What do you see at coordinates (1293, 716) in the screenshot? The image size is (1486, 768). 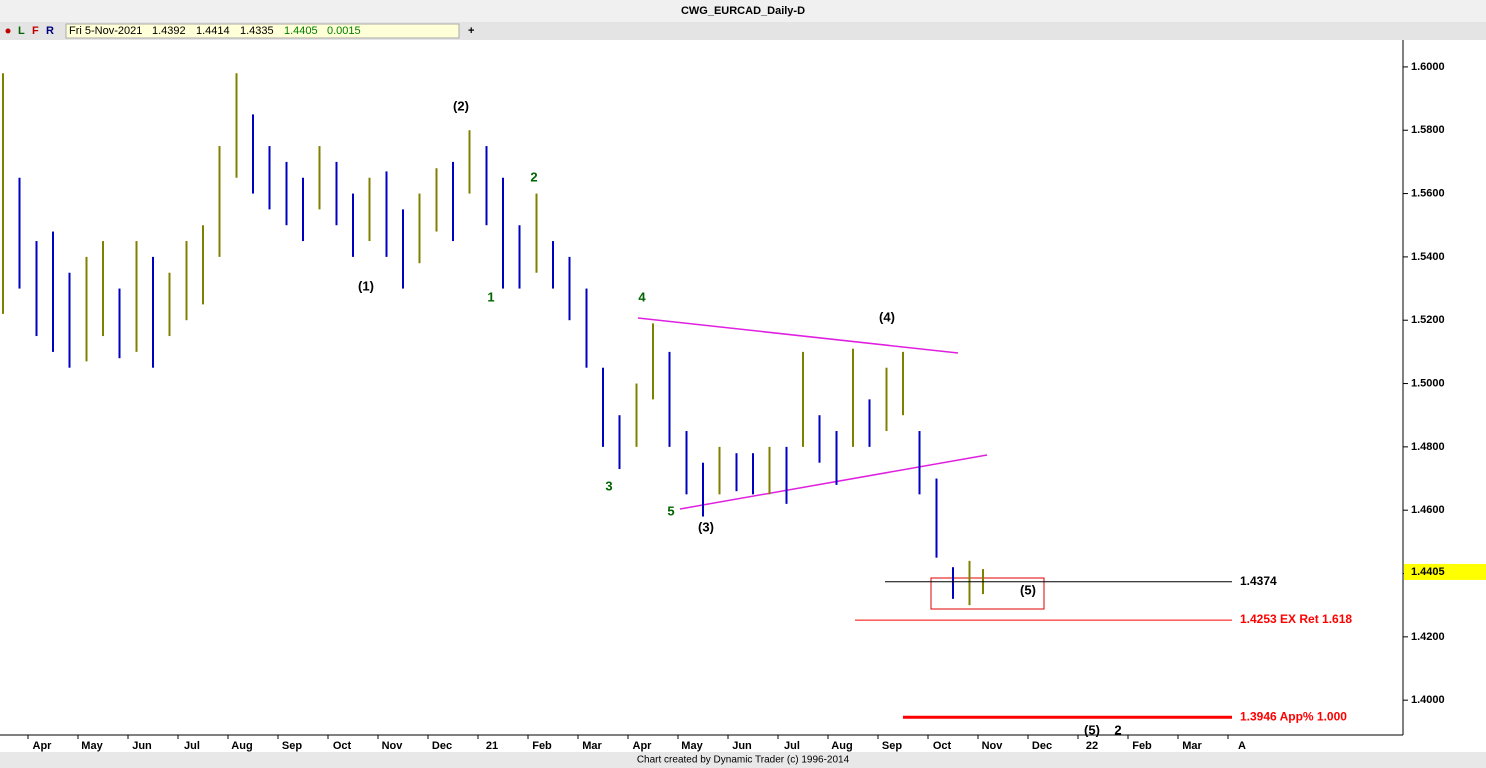 I see `level-label: 1.3946 App% 1.000` at bounding box center [1293, 716].